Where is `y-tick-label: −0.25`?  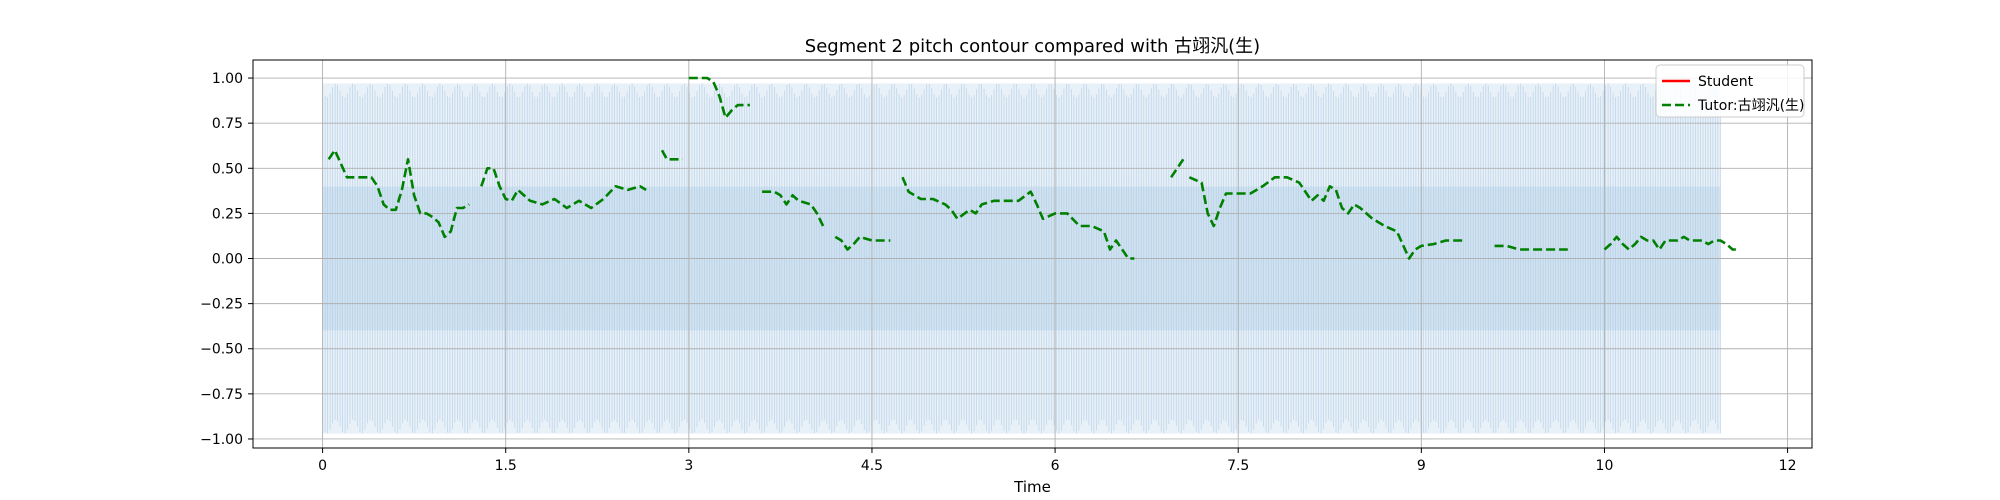
y-tick-label: −0.25 is located at coordinates (221, 305).